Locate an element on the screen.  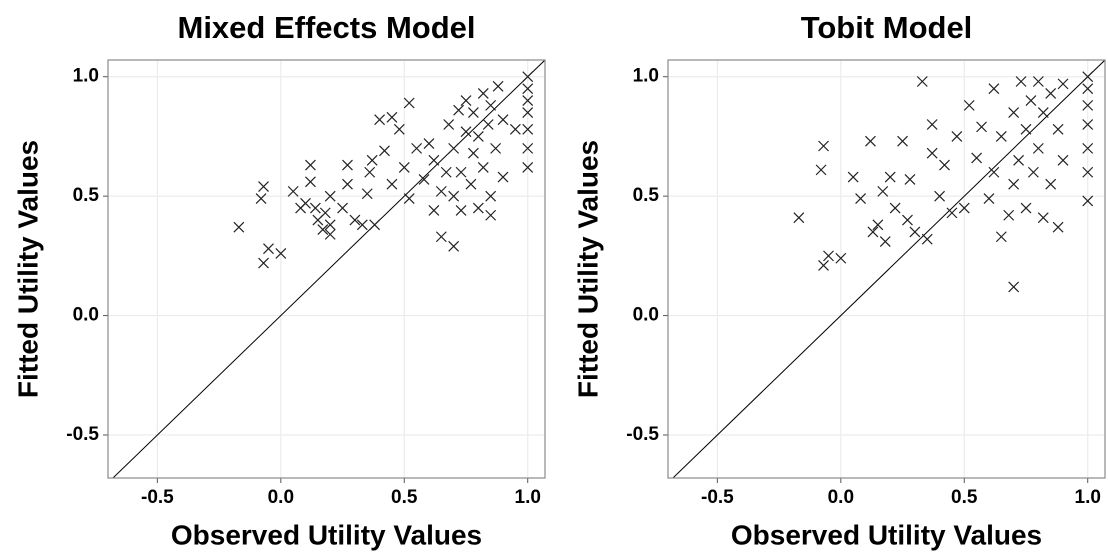
chart-title: Mixed Effects Model is located at coordinates (327, 27).